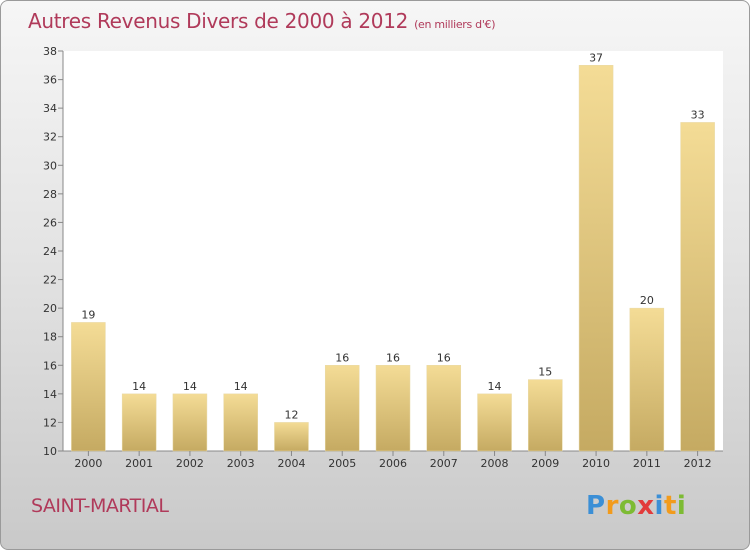  I want to click on y-tick-label: 34, so click(50, 108).